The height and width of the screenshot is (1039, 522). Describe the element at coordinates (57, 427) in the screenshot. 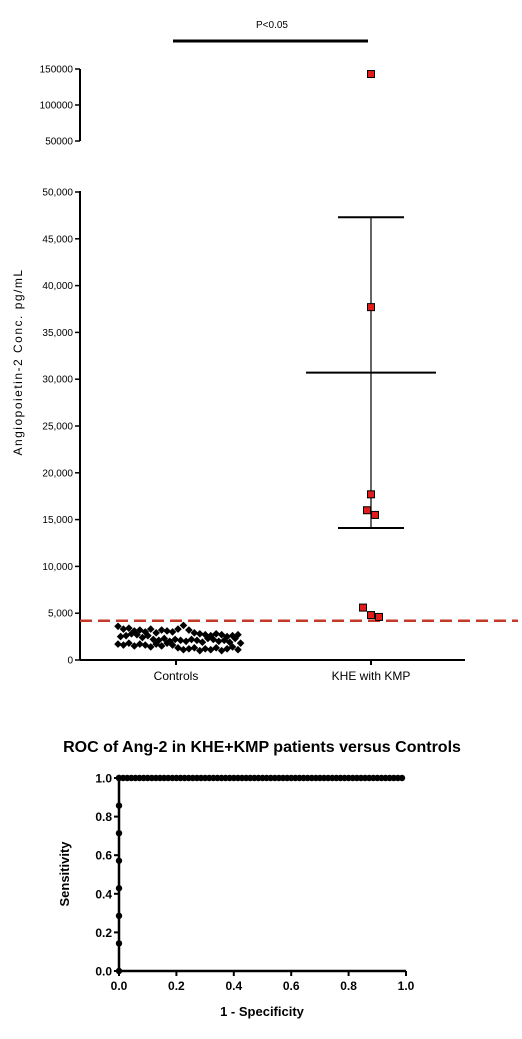

I see `y-tick-label: 25,000` at that location.